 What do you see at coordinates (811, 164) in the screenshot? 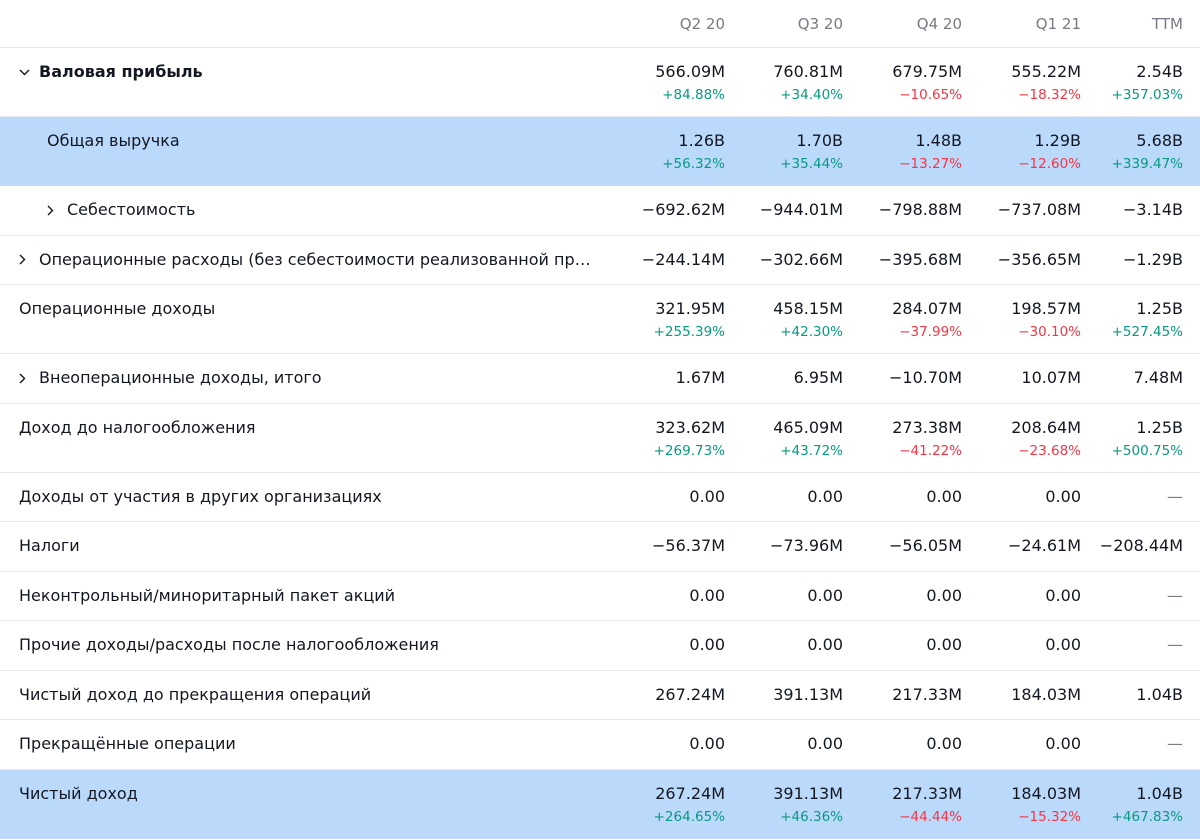
I see `cell-change-percent: +35.44%` at bounding box center [811, 164].